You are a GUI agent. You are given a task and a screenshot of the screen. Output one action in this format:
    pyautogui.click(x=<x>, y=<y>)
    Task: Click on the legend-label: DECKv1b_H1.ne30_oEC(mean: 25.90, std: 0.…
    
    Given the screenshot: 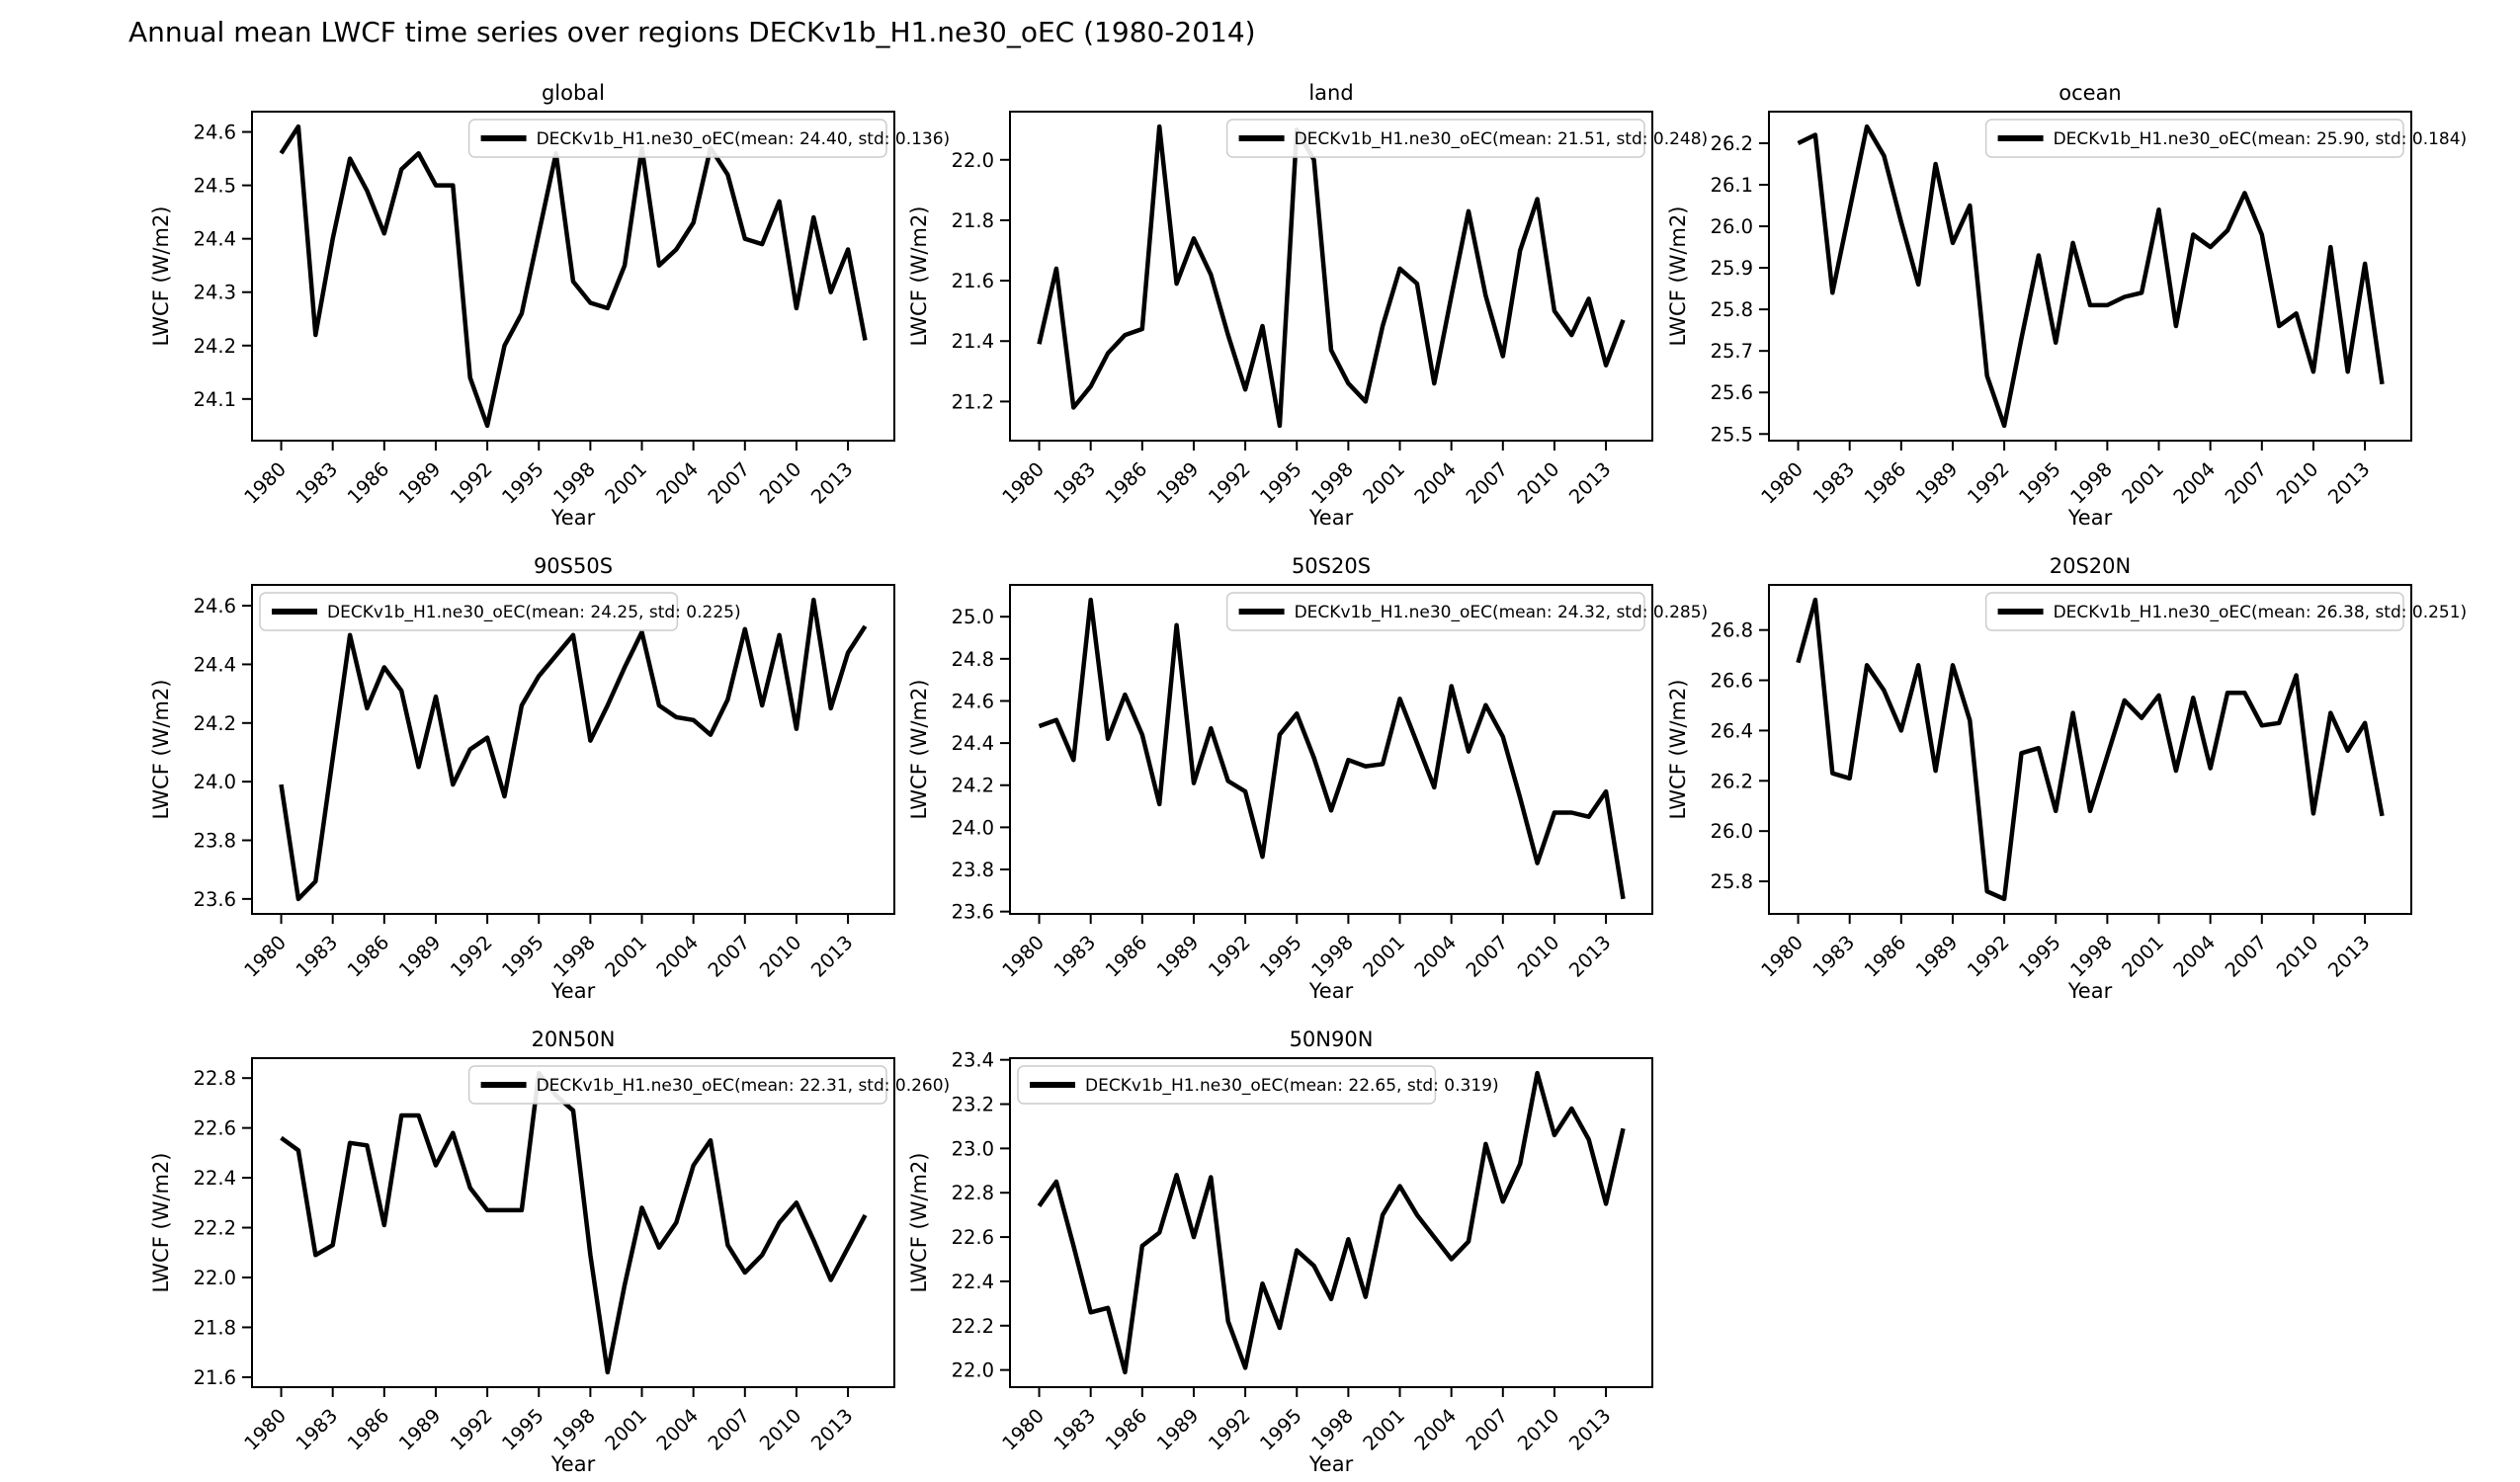 What is the action you would take?
    pyautogui.click(x=2261, y=139)
    